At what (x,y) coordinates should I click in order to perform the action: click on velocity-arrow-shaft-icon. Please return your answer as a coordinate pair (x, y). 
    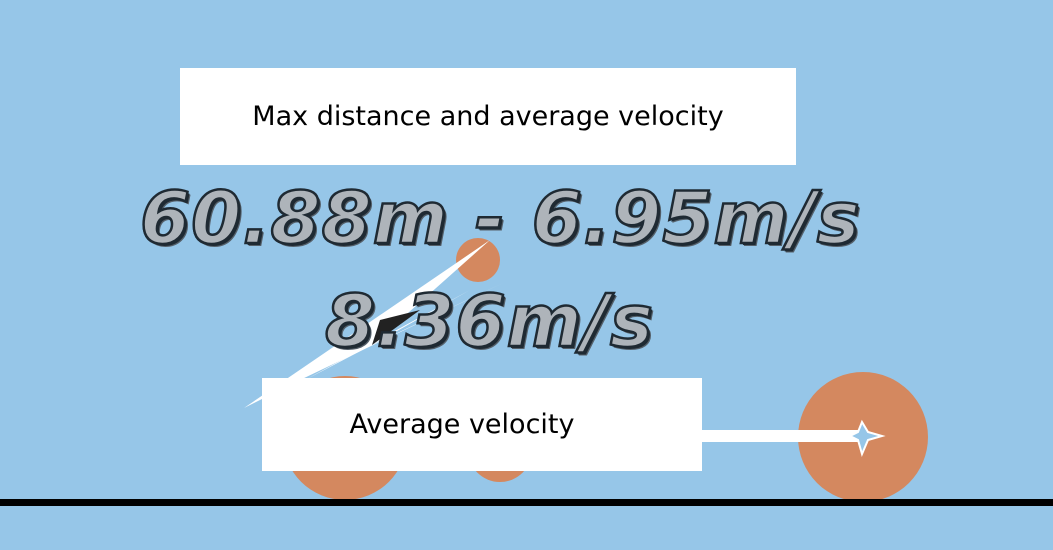
    Looking at the image, I should click on (781, 436).